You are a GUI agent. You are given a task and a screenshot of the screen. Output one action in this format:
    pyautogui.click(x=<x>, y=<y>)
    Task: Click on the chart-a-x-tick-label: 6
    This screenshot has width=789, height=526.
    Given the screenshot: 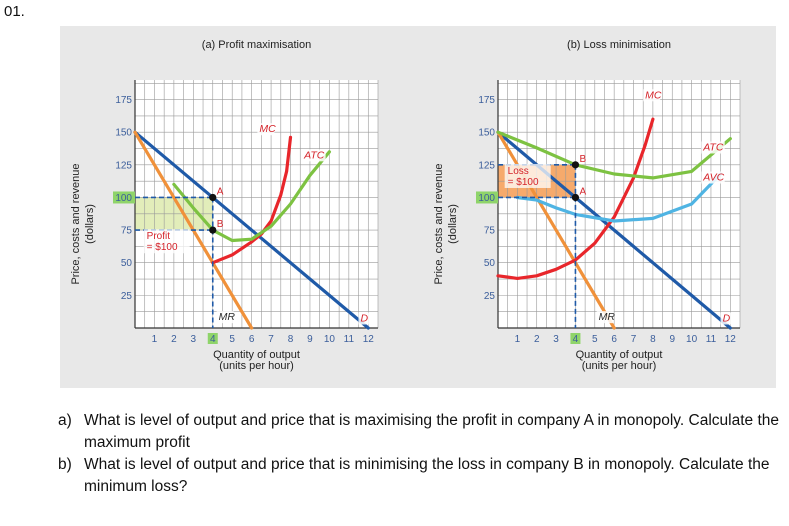 What is the action you would take?
    pyautogui.click(x=252, y=339)
    